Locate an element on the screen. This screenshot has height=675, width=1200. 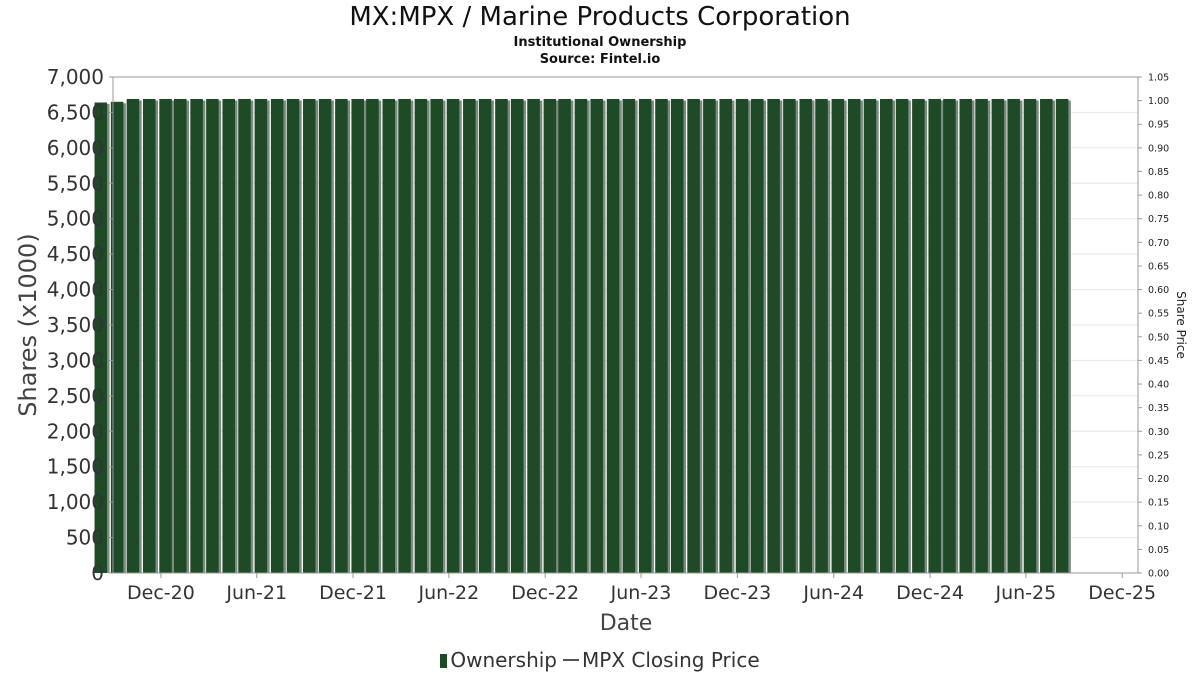
y2-tick-label: 0.70 is located at coordinates (1158, 243).